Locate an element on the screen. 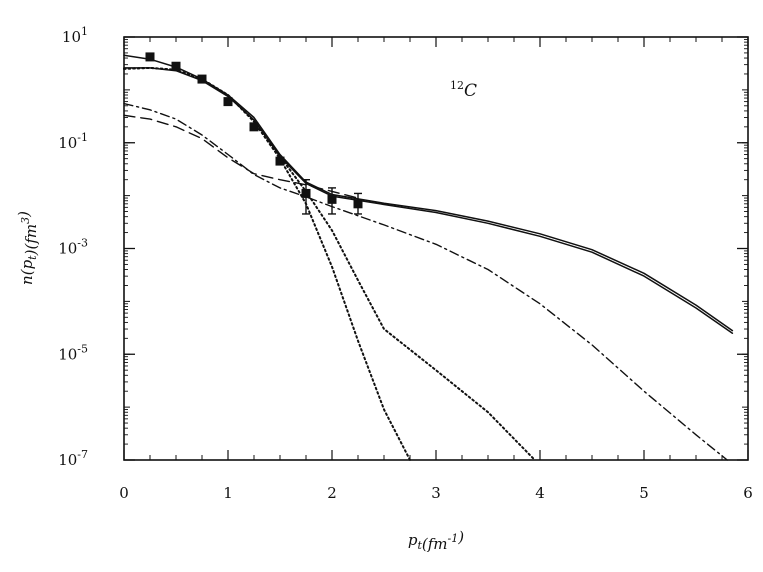  y-tick-label: 10⁻³ is located at coordinates (73, 247).